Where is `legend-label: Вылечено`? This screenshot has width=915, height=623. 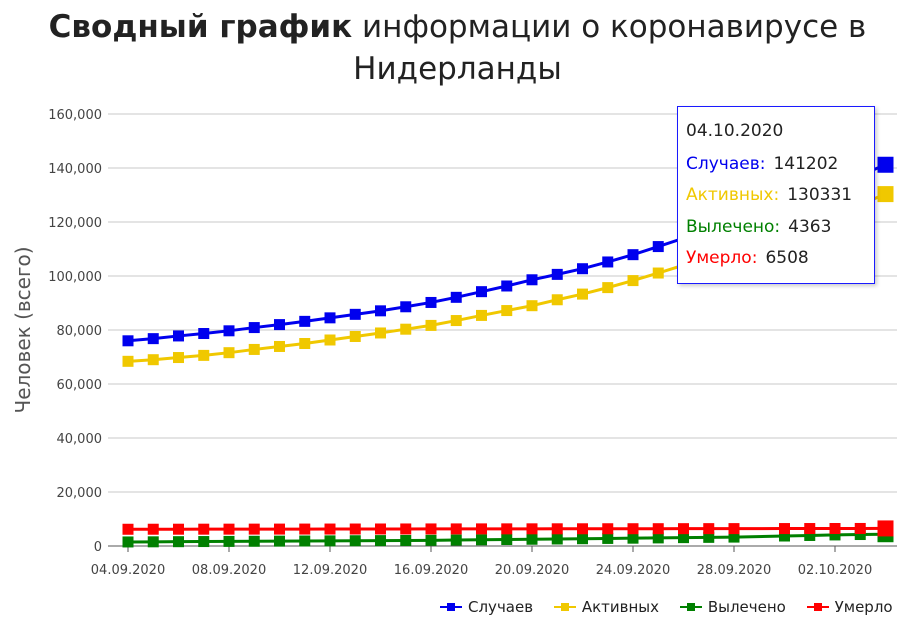
legend-label: Вылечено is located at coordinates (746, 607).